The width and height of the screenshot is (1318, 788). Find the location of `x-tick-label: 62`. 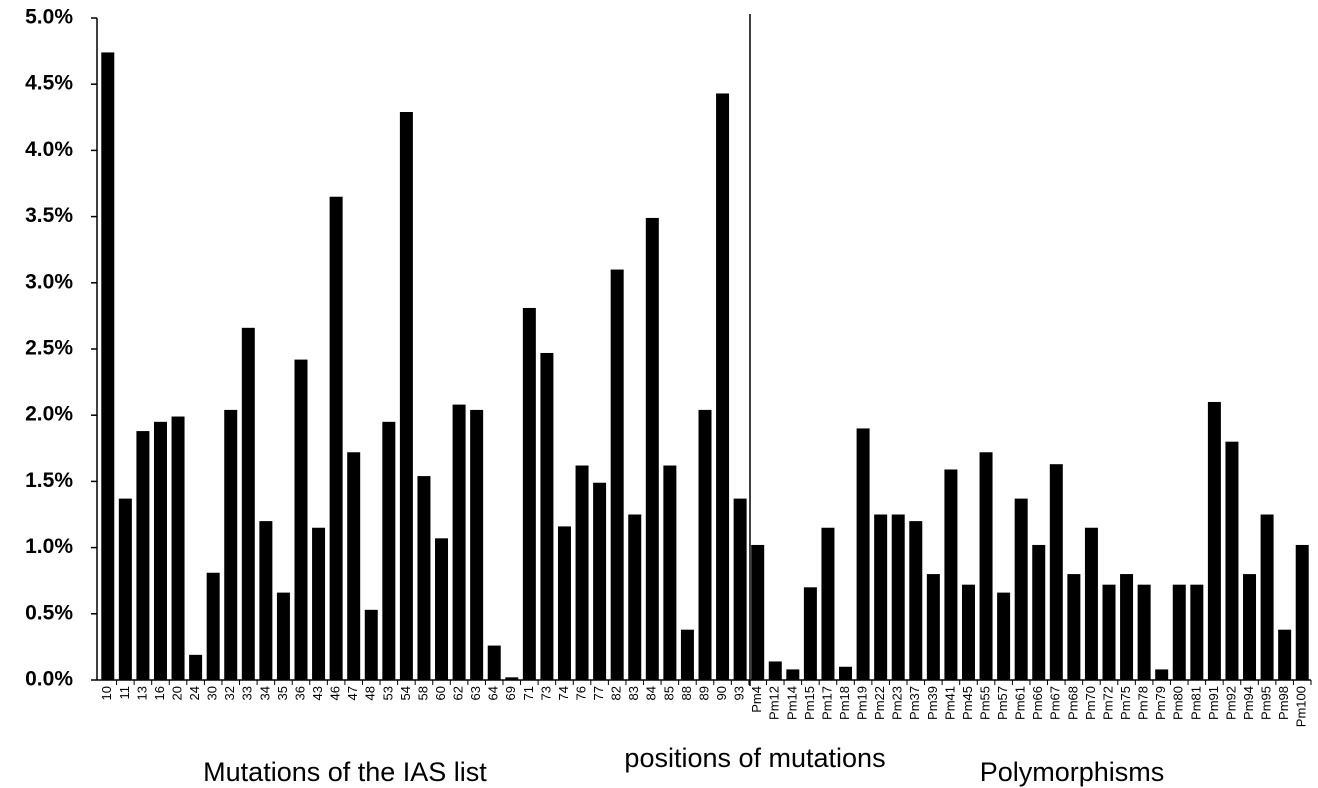

x-tick-label: 62 is located at coordinates (458, 693).